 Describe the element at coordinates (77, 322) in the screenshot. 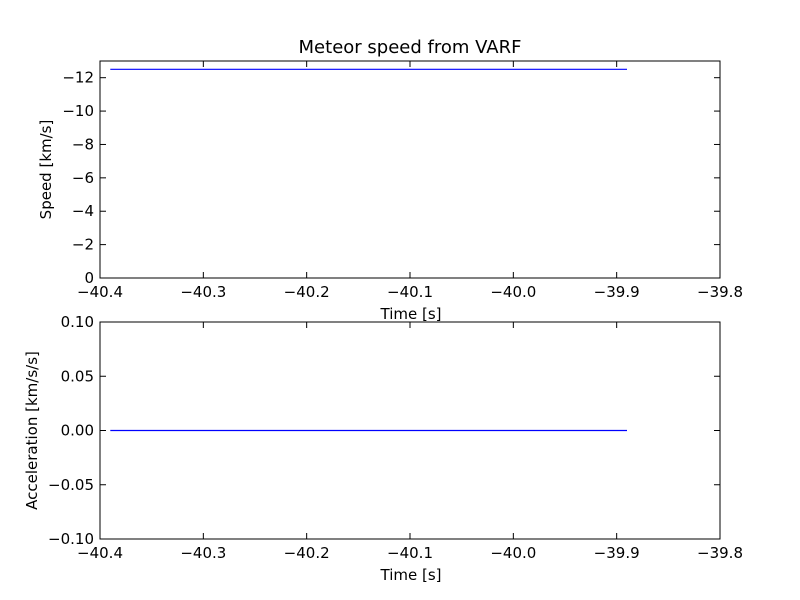

I see `acceleration-y-tick-label: 0.10` at that location.